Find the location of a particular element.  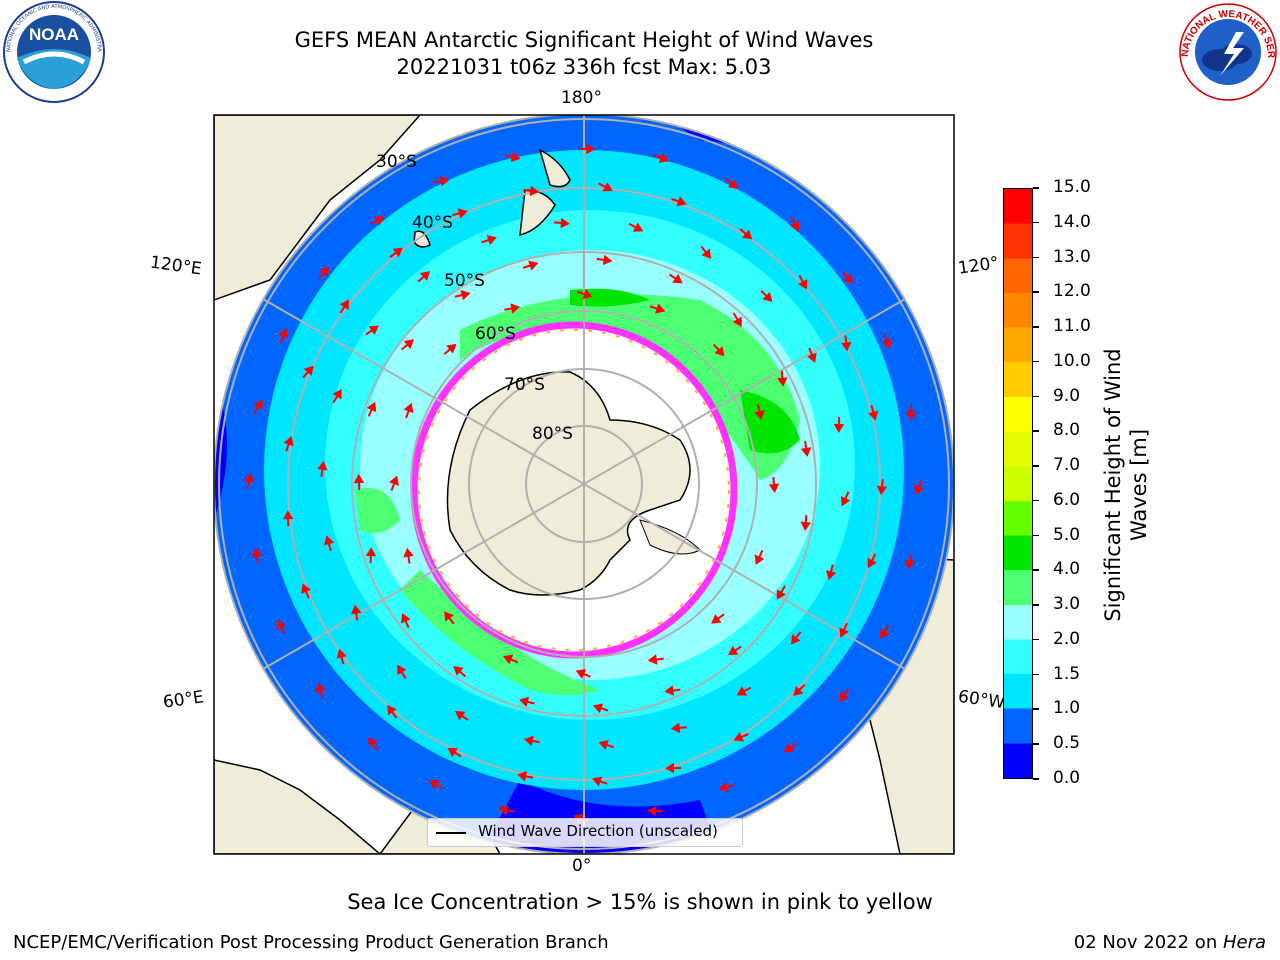

colorbar-tick-label: 0.0 is located at coordinates (1067, 778).